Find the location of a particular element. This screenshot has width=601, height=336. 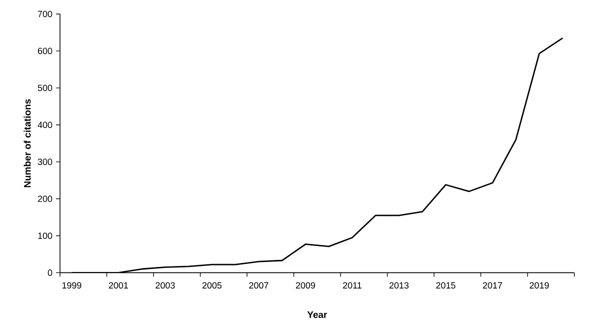

x-tick-label: 2017 is located at coordinates (492, 285).